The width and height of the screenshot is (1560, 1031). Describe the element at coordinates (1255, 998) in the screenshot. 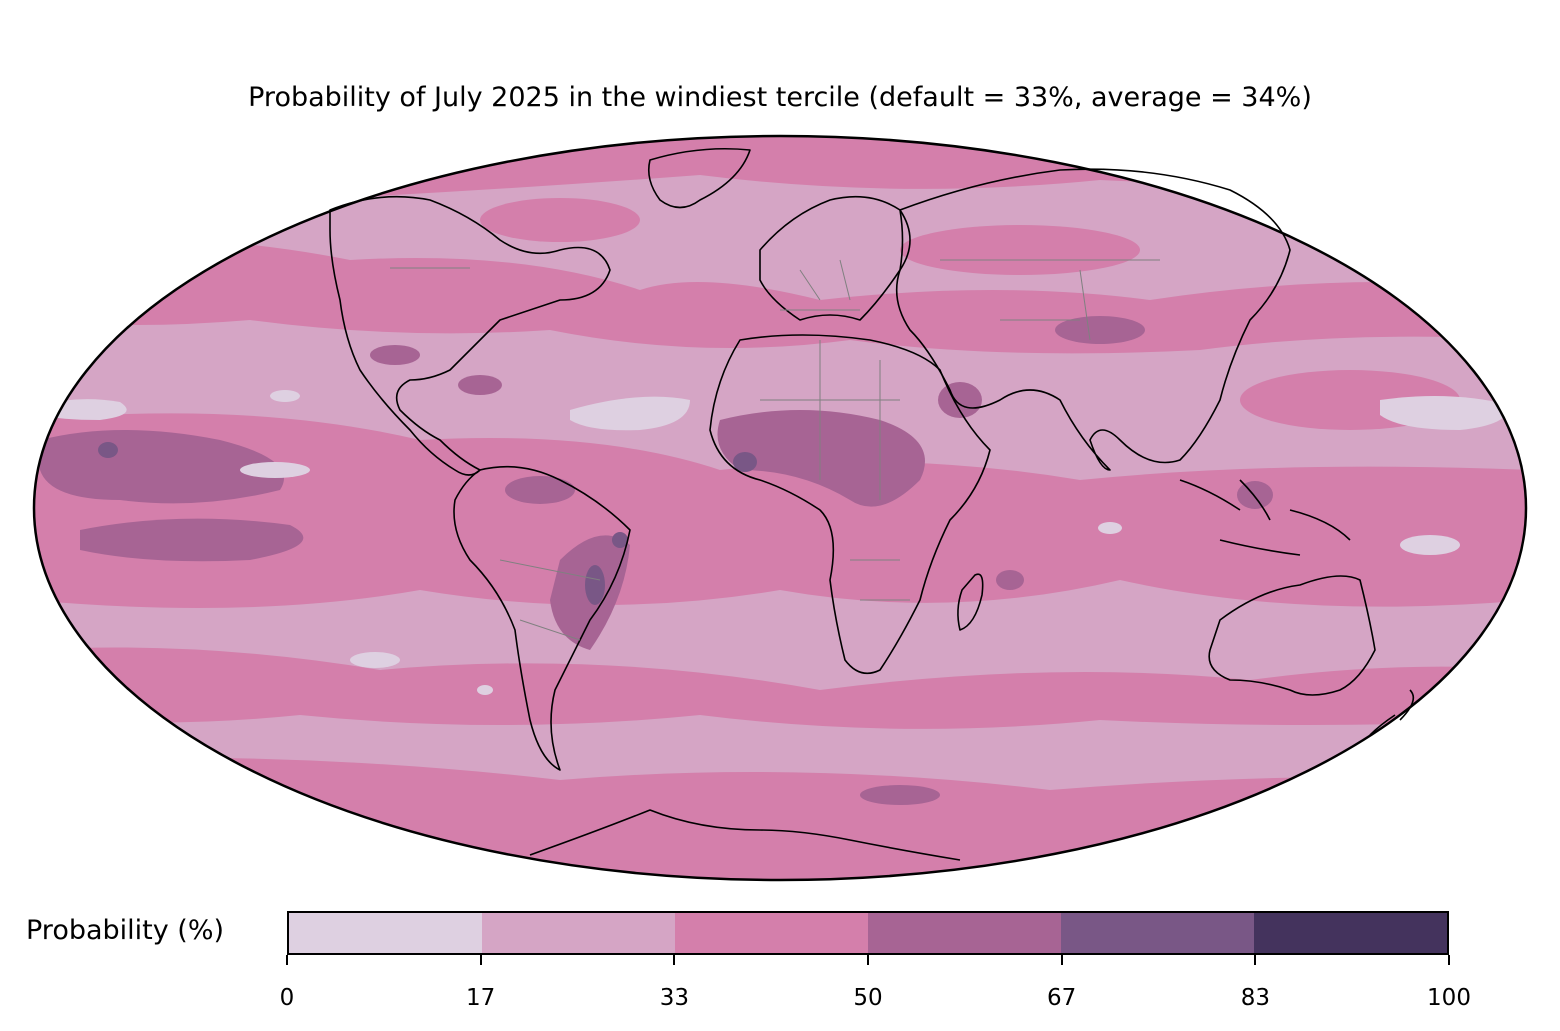

I see `colorbar-tick-label: 83` at that location.